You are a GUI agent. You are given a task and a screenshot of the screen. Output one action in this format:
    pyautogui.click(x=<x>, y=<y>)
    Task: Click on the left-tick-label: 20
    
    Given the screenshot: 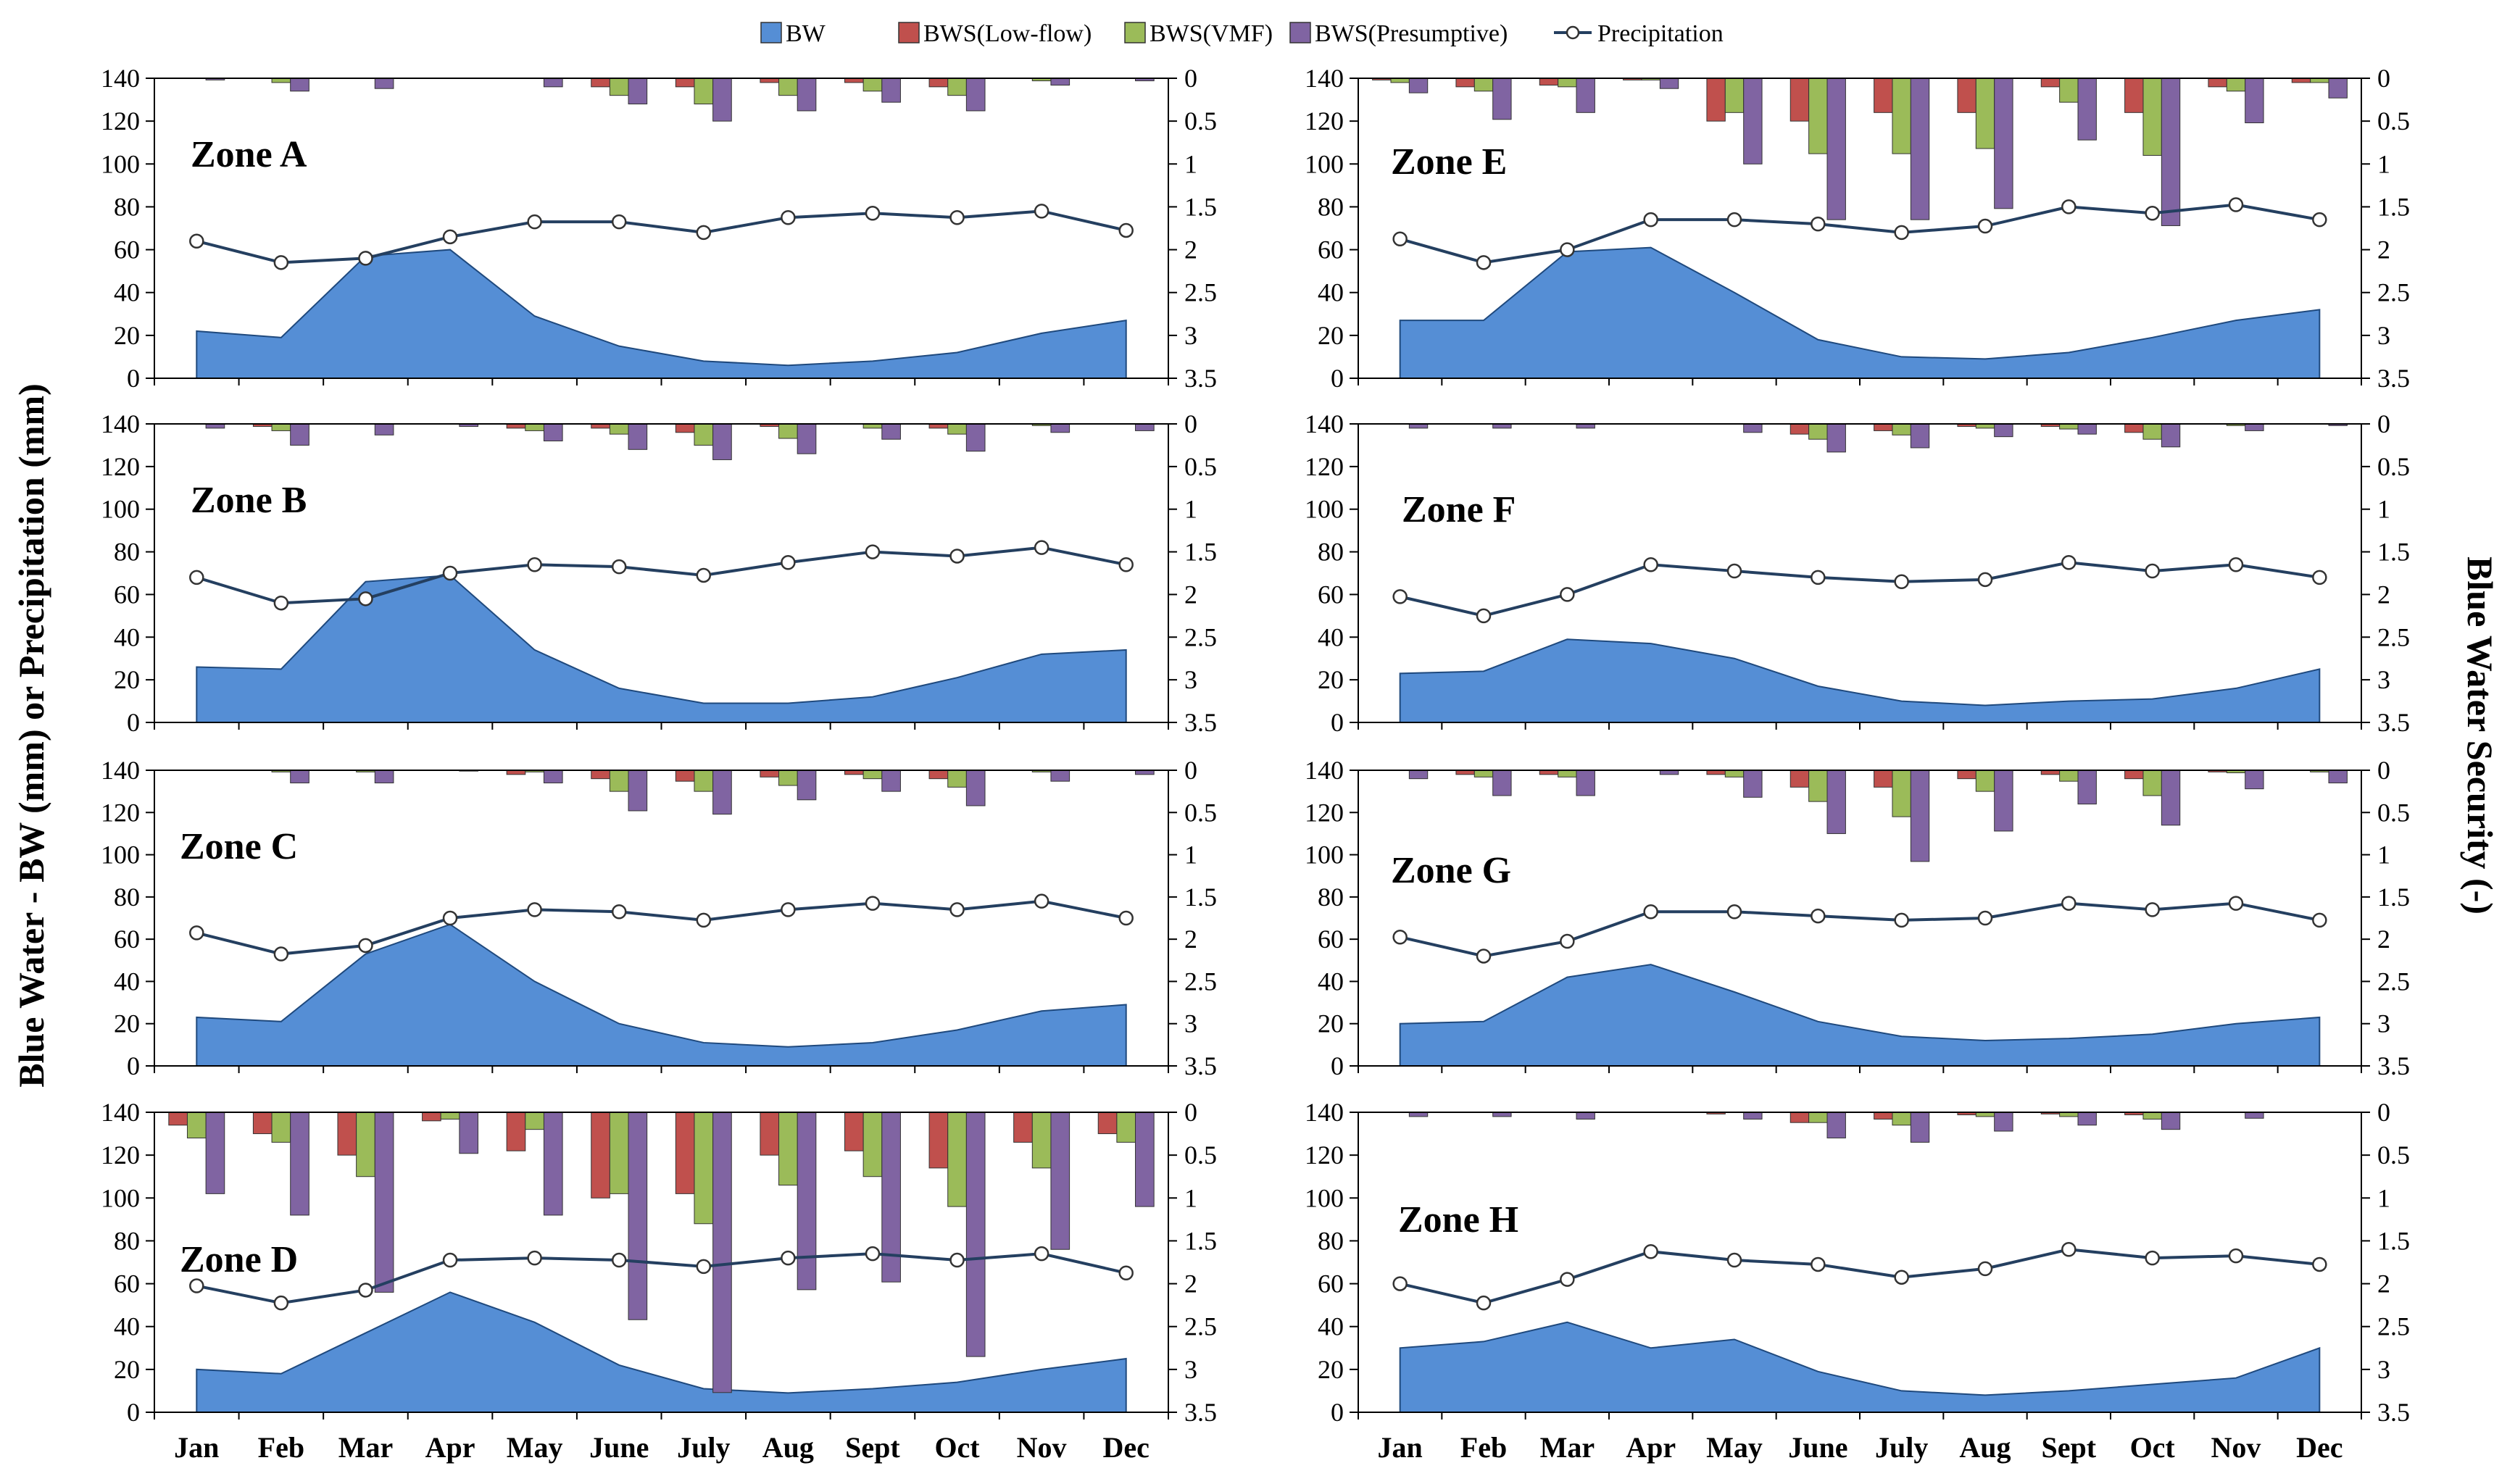 What is the action you would take?
    pyautogui.click(x=1331, y=335)
    